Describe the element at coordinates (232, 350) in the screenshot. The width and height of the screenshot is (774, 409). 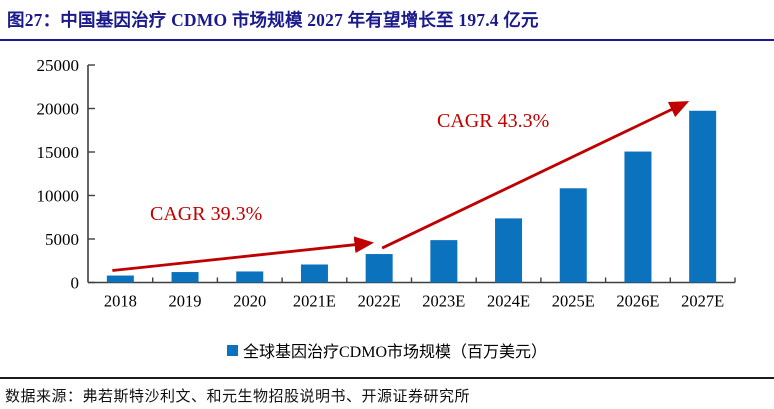
I see `legend-marker-square` at that location.